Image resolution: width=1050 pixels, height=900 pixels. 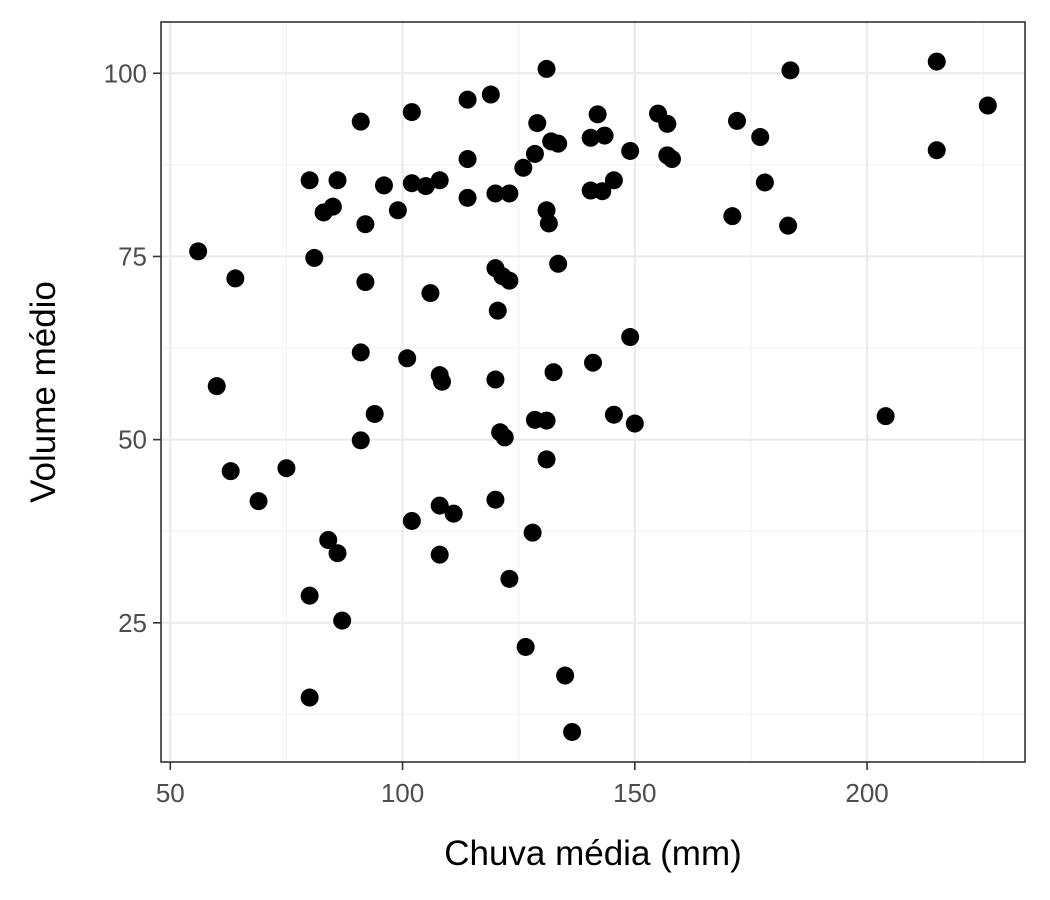 What do you see at coordinates (132, 440) in the screenshot?
I see `y-tick-label: 50` at bounding box center [132, 440].